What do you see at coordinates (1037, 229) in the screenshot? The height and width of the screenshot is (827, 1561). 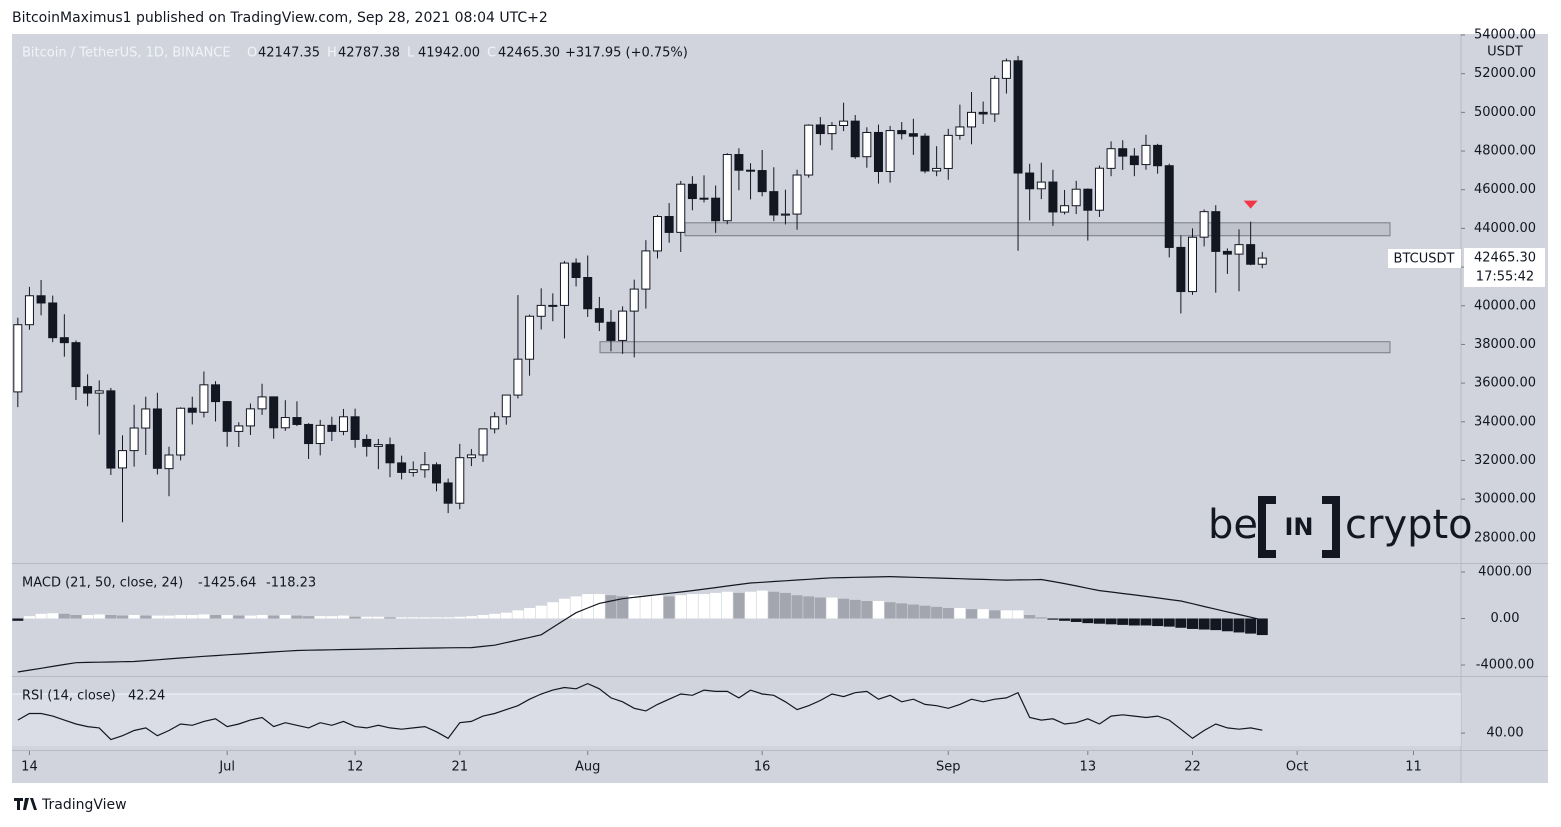 I see `zone` at bounding box center [1037, 229].